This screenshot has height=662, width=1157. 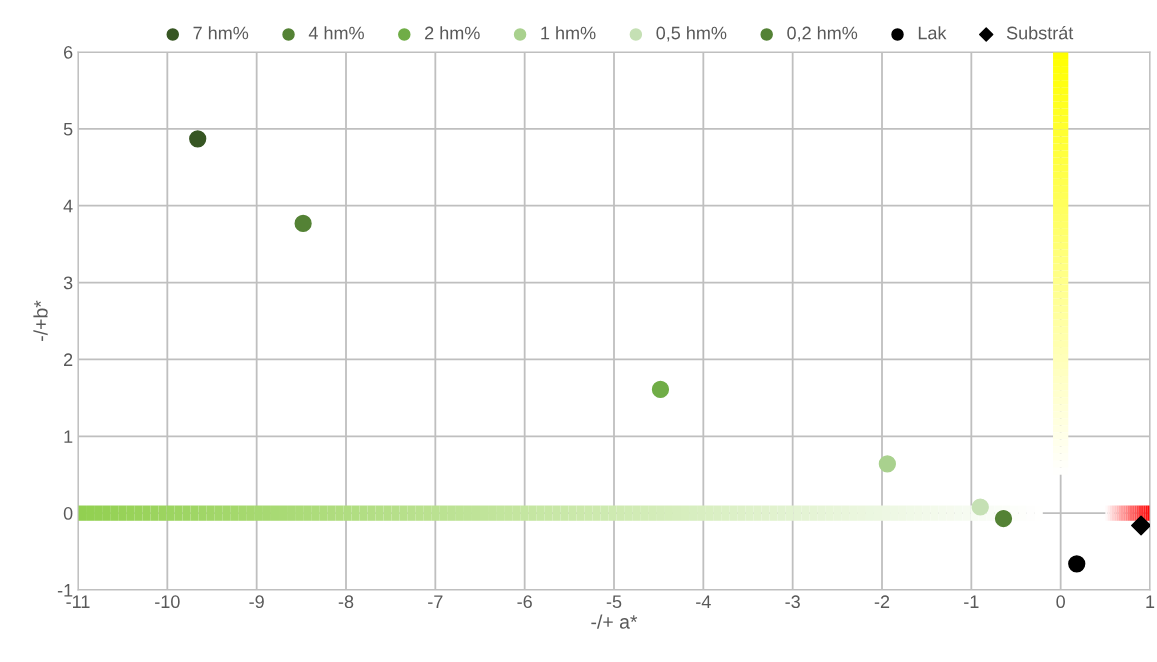 I want to click on y-tick-label: 0, so click(x=68, y=513).